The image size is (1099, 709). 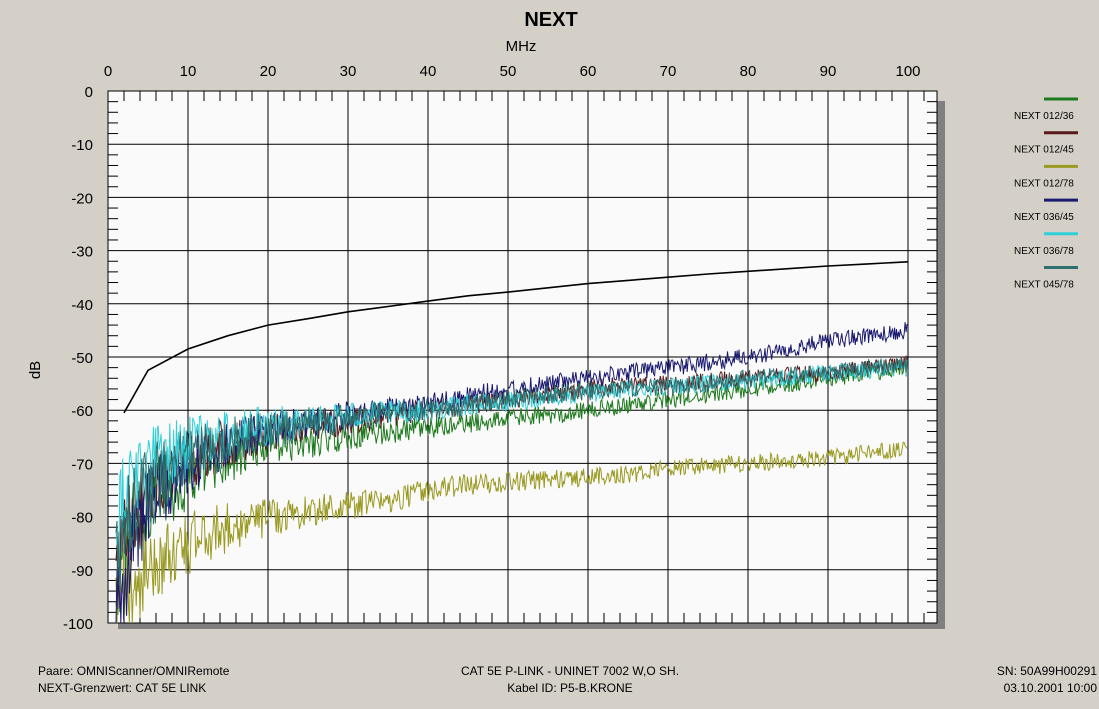 I want to click on y-tick-label: -60, so click(x=82, y=411).